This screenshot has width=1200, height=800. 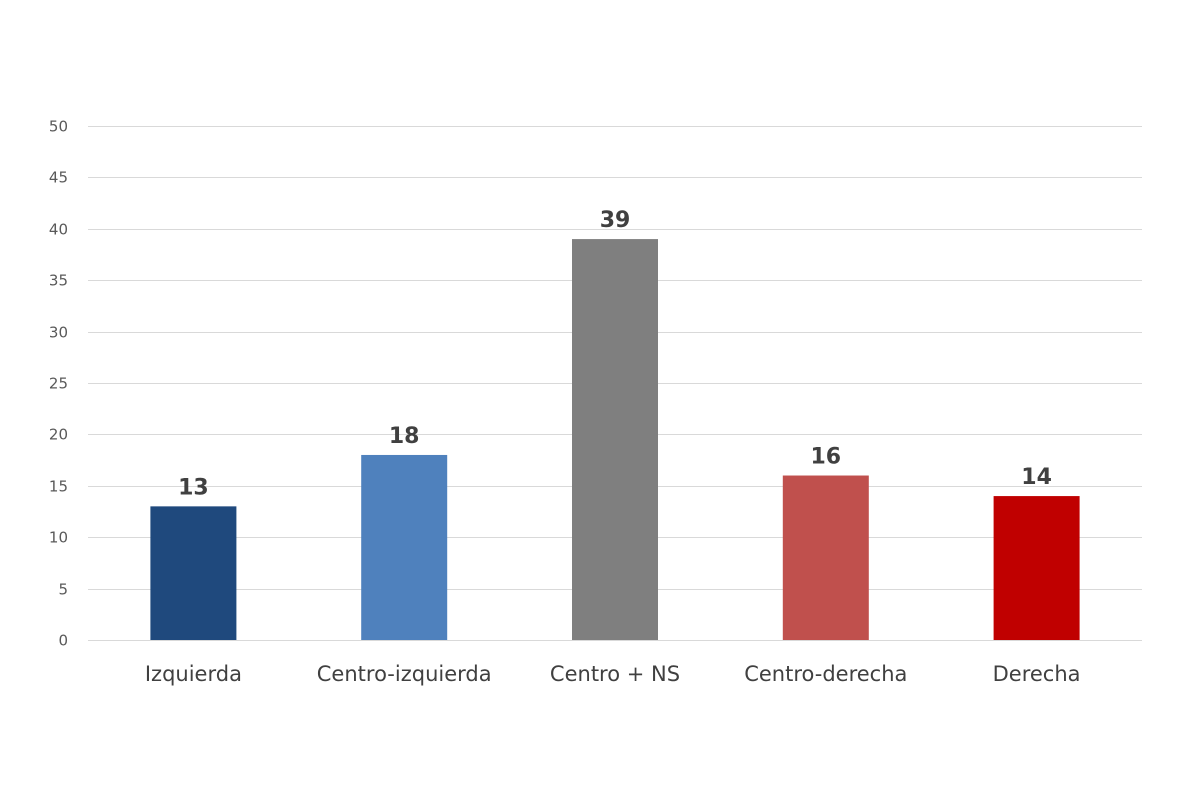 I want to click on y-tick-label: 10, so click(x=58, y=538).